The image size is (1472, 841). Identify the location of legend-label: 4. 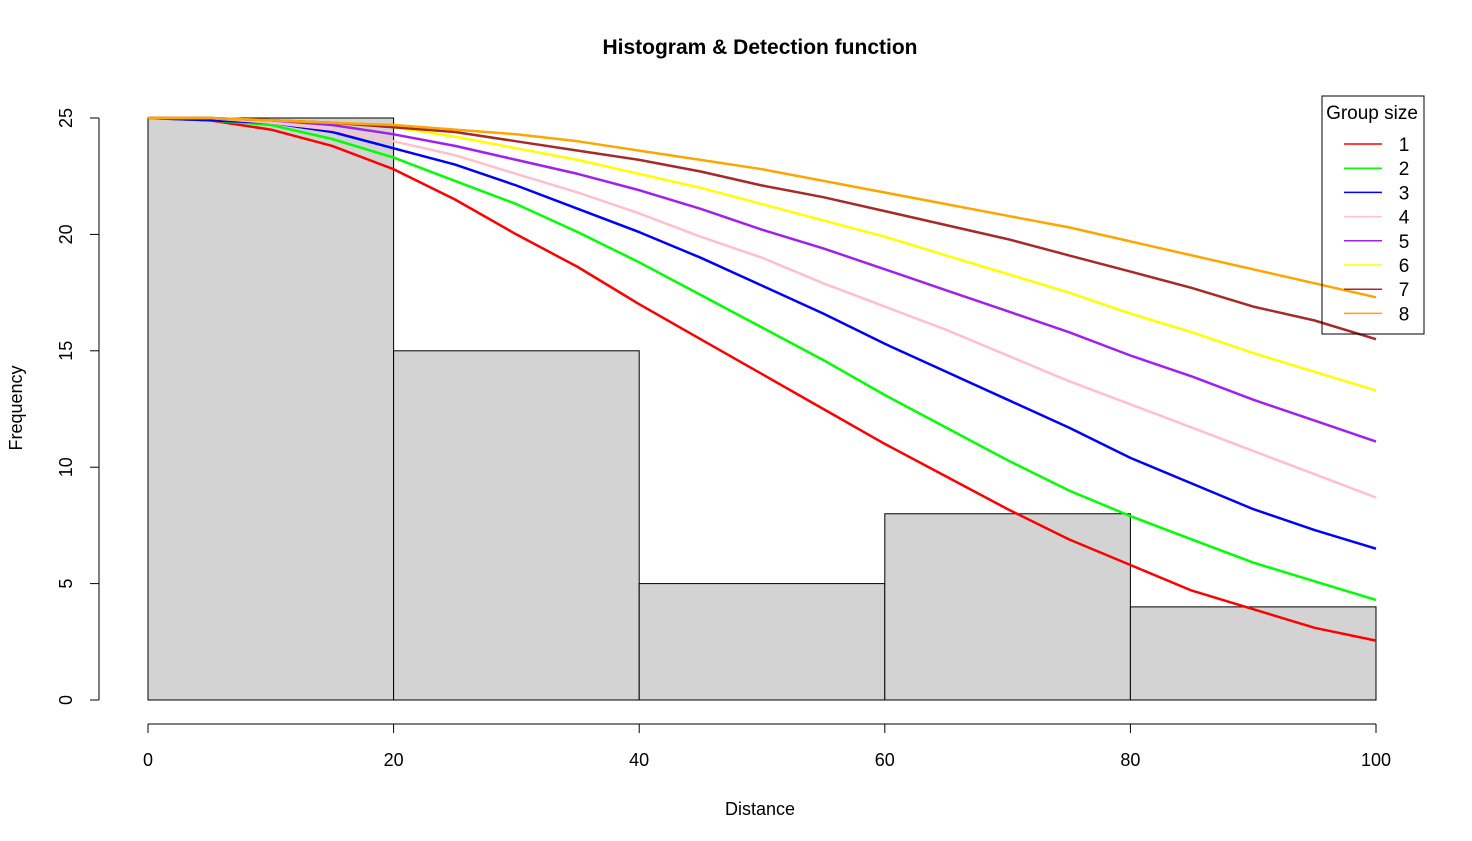
(1404, 218).